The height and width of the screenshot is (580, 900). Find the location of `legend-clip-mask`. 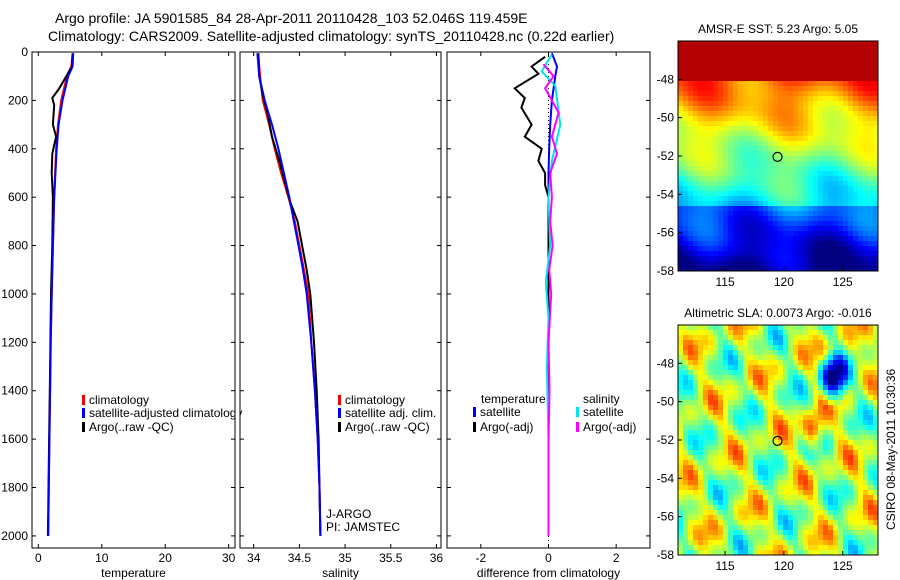

legend-clip-mask is located at coordinates (237, 415).